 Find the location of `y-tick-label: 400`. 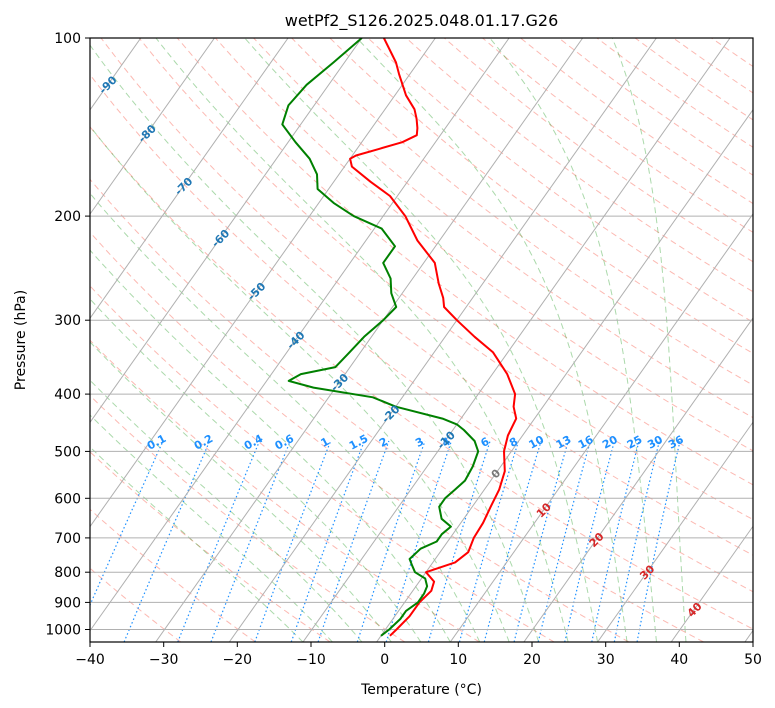

y-tick-label: 400 is located at coordinates (67, 395).